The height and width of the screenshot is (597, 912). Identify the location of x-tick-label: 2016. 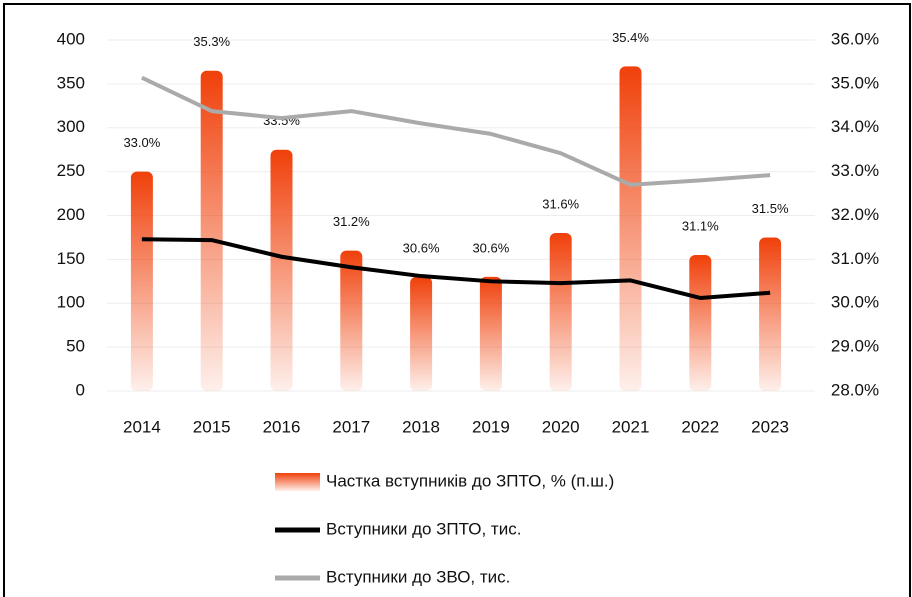
(282, 426).